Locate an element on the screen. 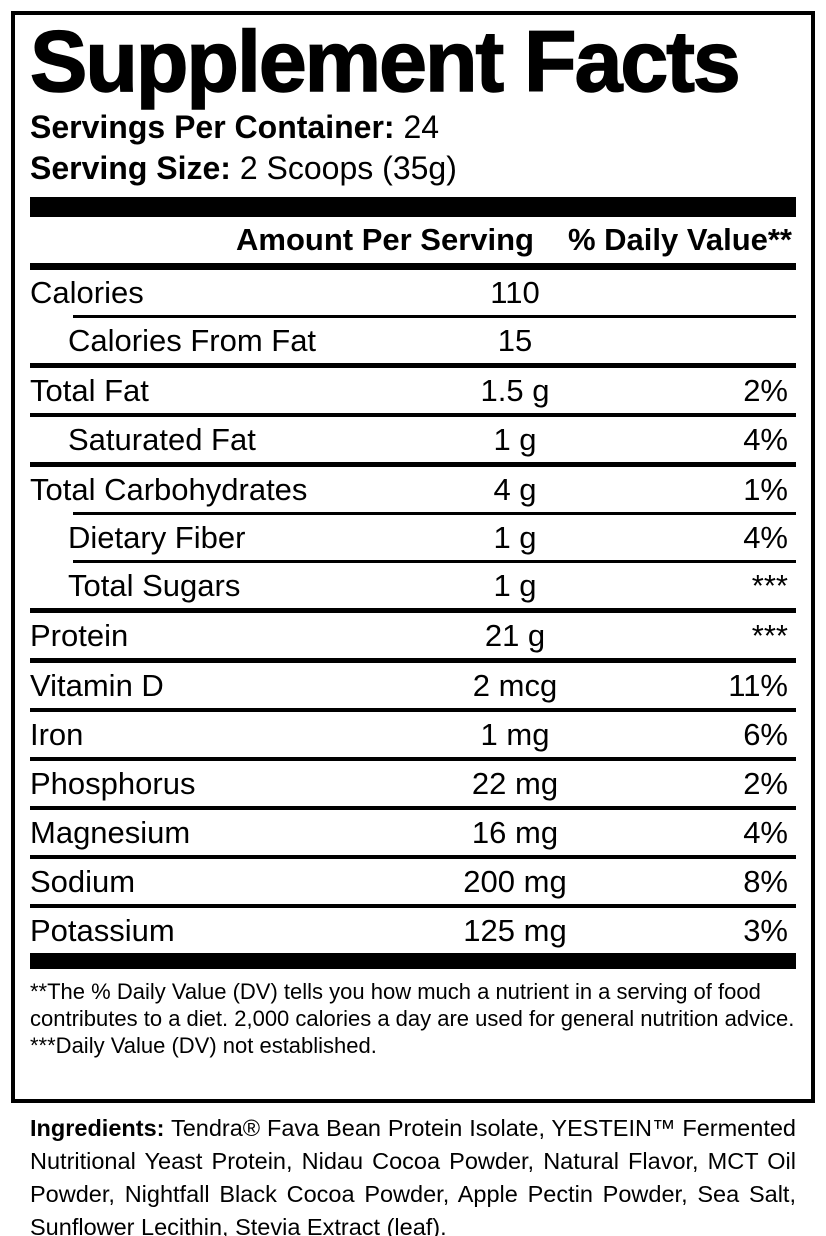 This screenshot has width=826, height=1236. table-row: Dietary Fiber 1 g 4% is located at coordinates (413, 537).